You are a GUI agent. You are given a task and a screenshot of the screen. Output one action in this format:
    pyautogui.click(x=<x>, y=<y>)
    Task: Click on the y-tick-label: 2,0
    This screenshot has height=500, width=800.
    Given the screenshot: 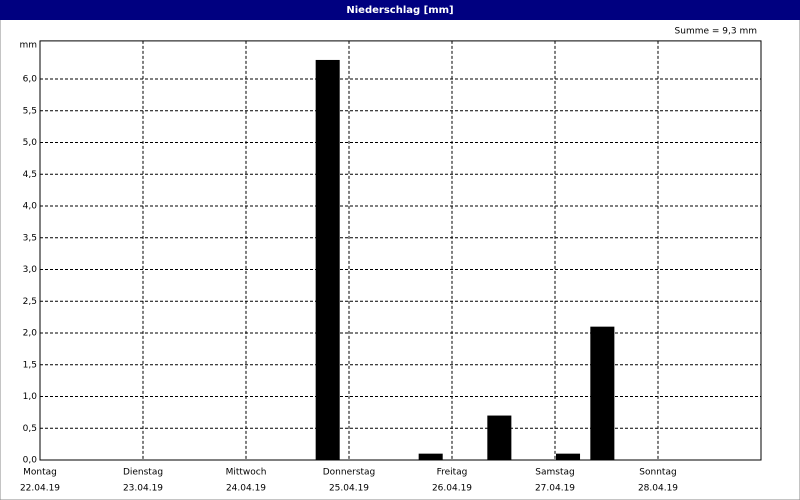 What is the action you would take?
    pyautogui.click(x=30, y=334)
    